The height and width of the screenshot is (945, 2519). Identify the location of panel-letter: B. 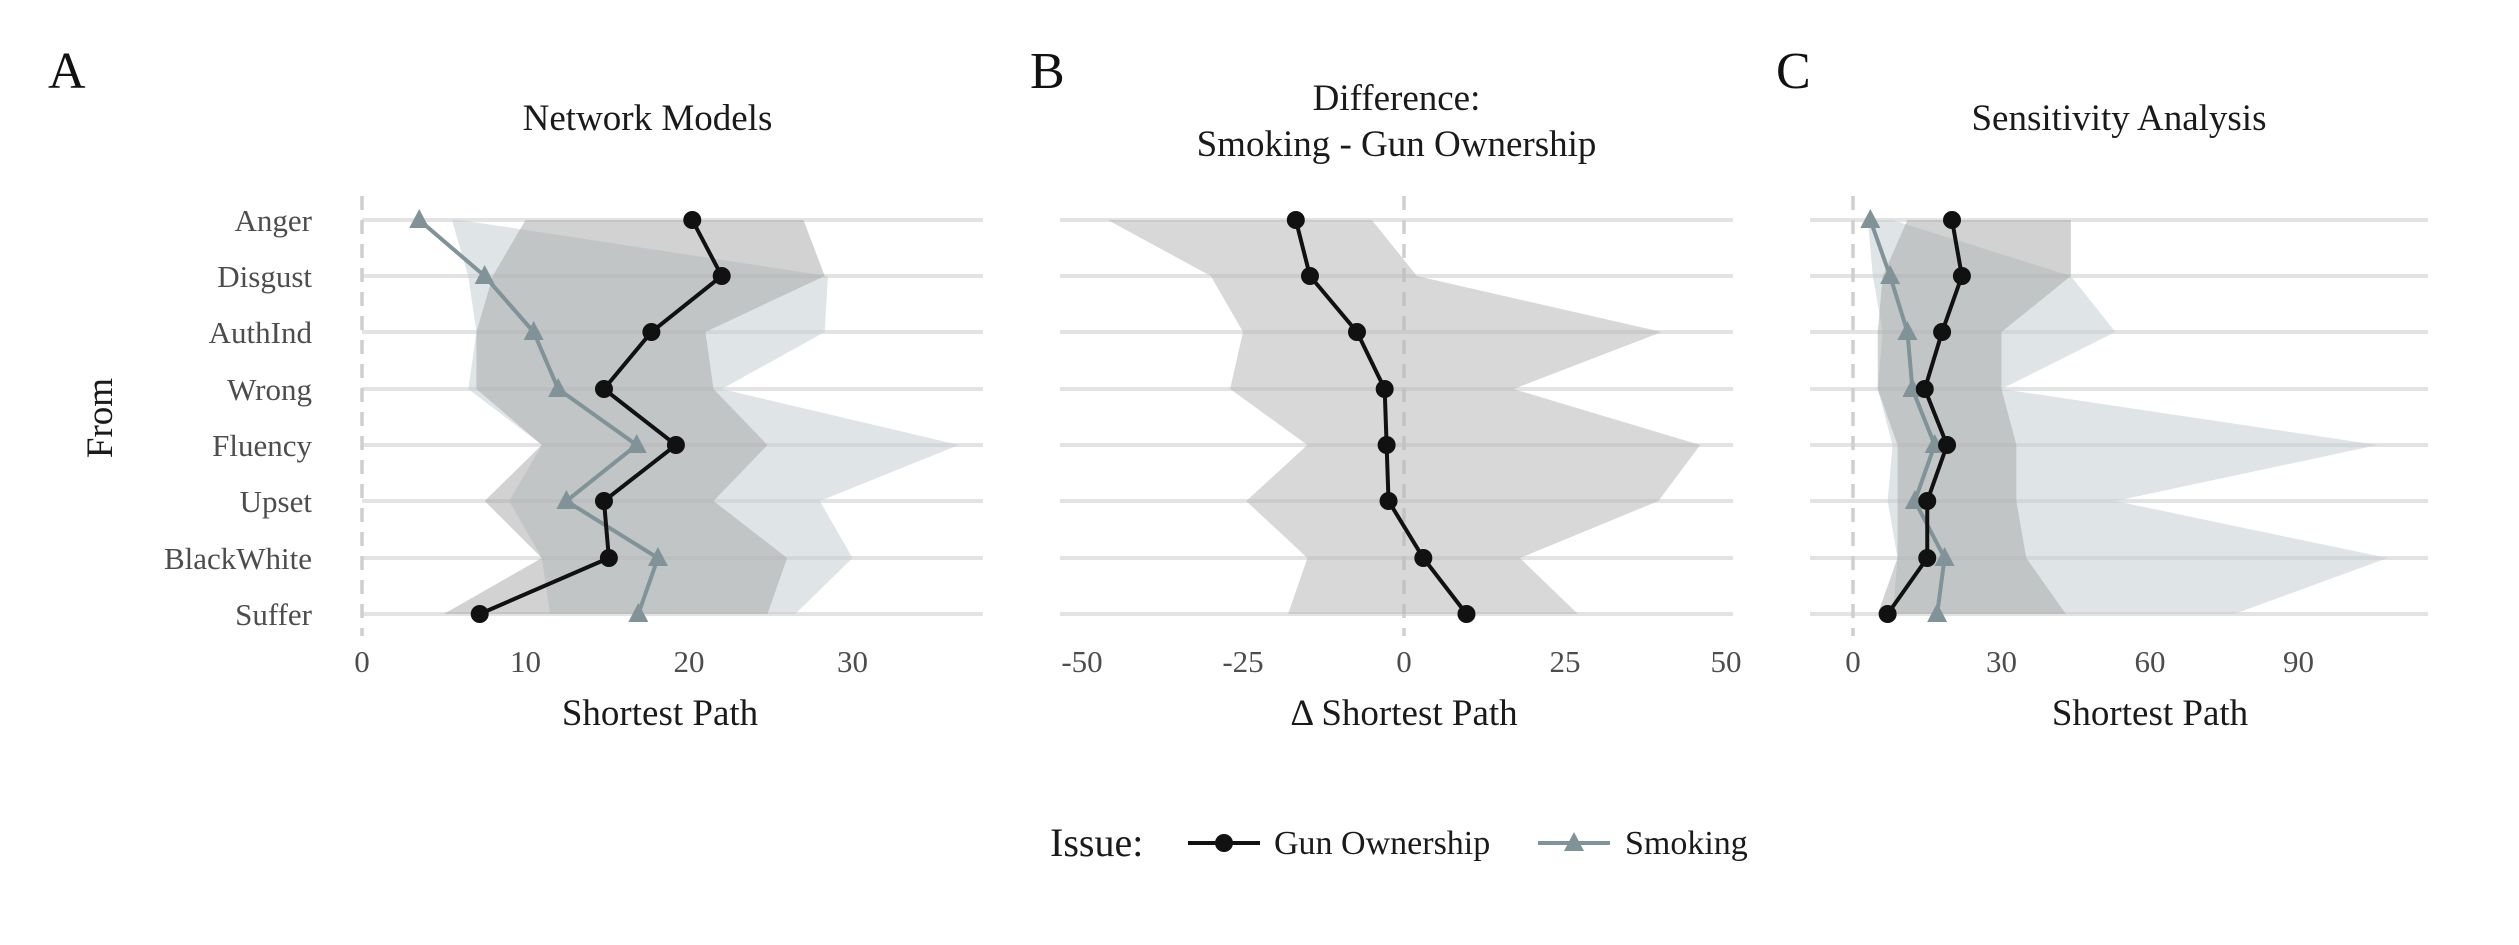
(1047, 71).